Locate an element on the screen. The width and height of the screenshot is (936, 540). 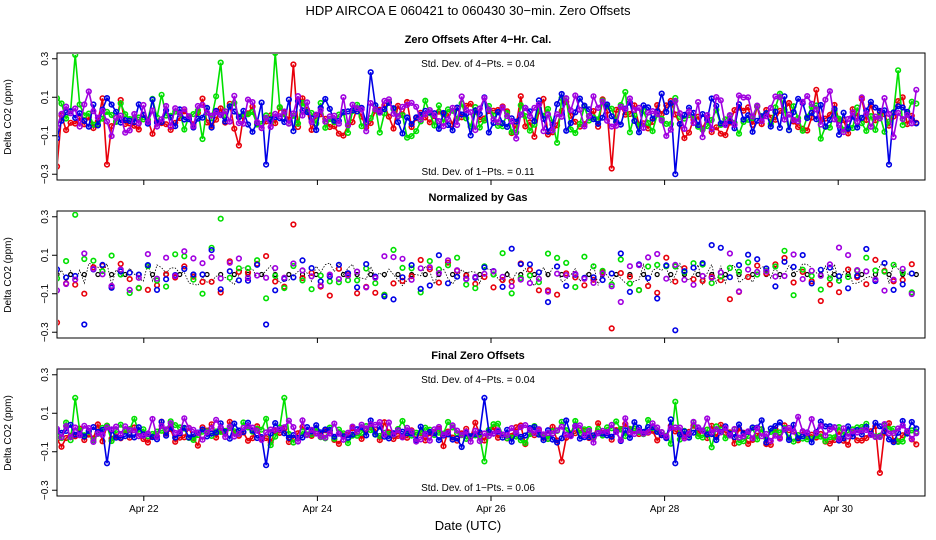
y-axis-label: Delta CO2 (ppm) is located at coordinates (8, 433).